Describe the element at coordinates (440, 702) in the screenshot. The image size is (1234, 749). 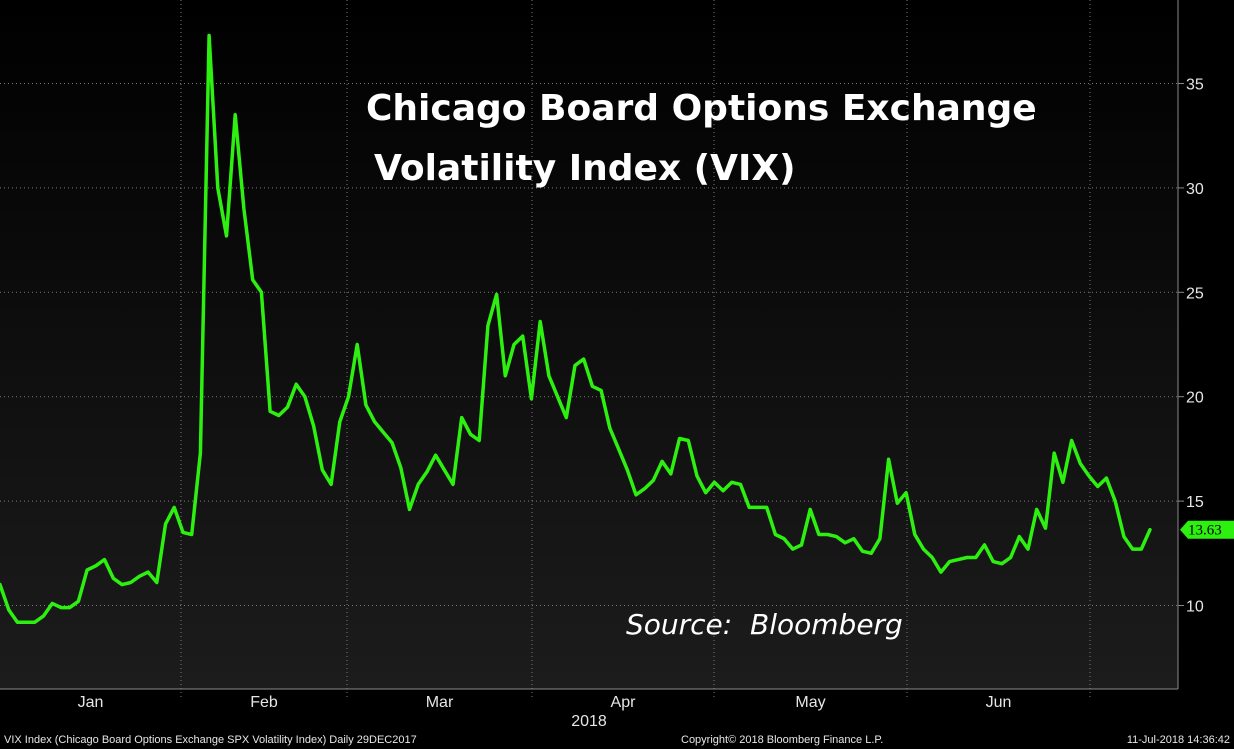
I see `month-label-mar: Mar` at that location.